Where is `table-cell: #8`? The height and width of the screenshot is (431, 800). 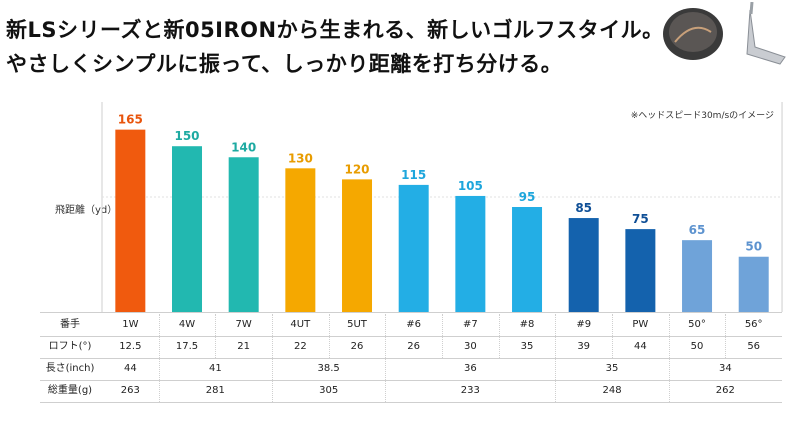 table-cell: #8 is located at coordinates (527, 324).